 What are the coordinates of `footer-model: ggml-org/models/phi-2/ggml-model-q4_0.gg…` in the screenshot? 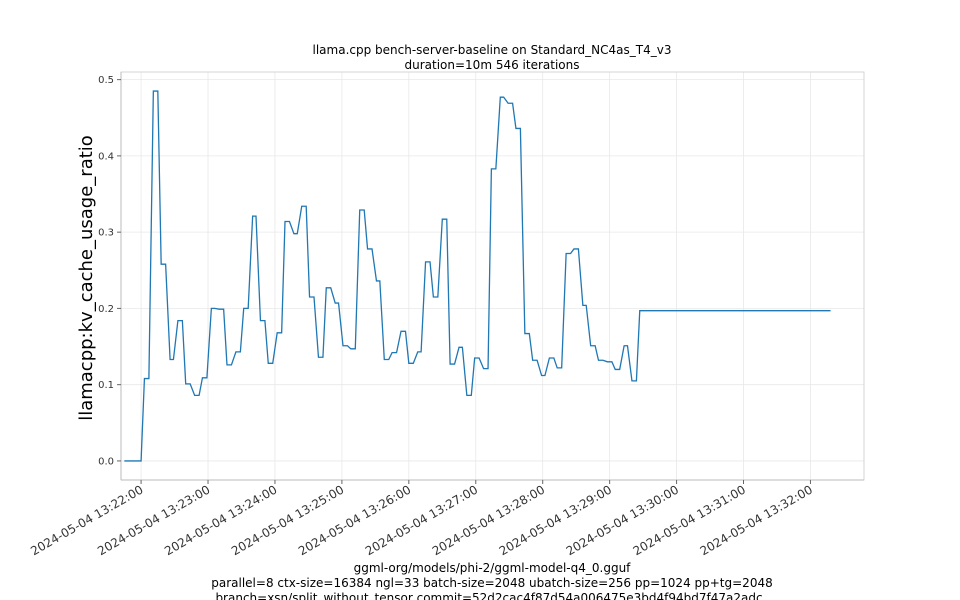 It's located at (493, 568).